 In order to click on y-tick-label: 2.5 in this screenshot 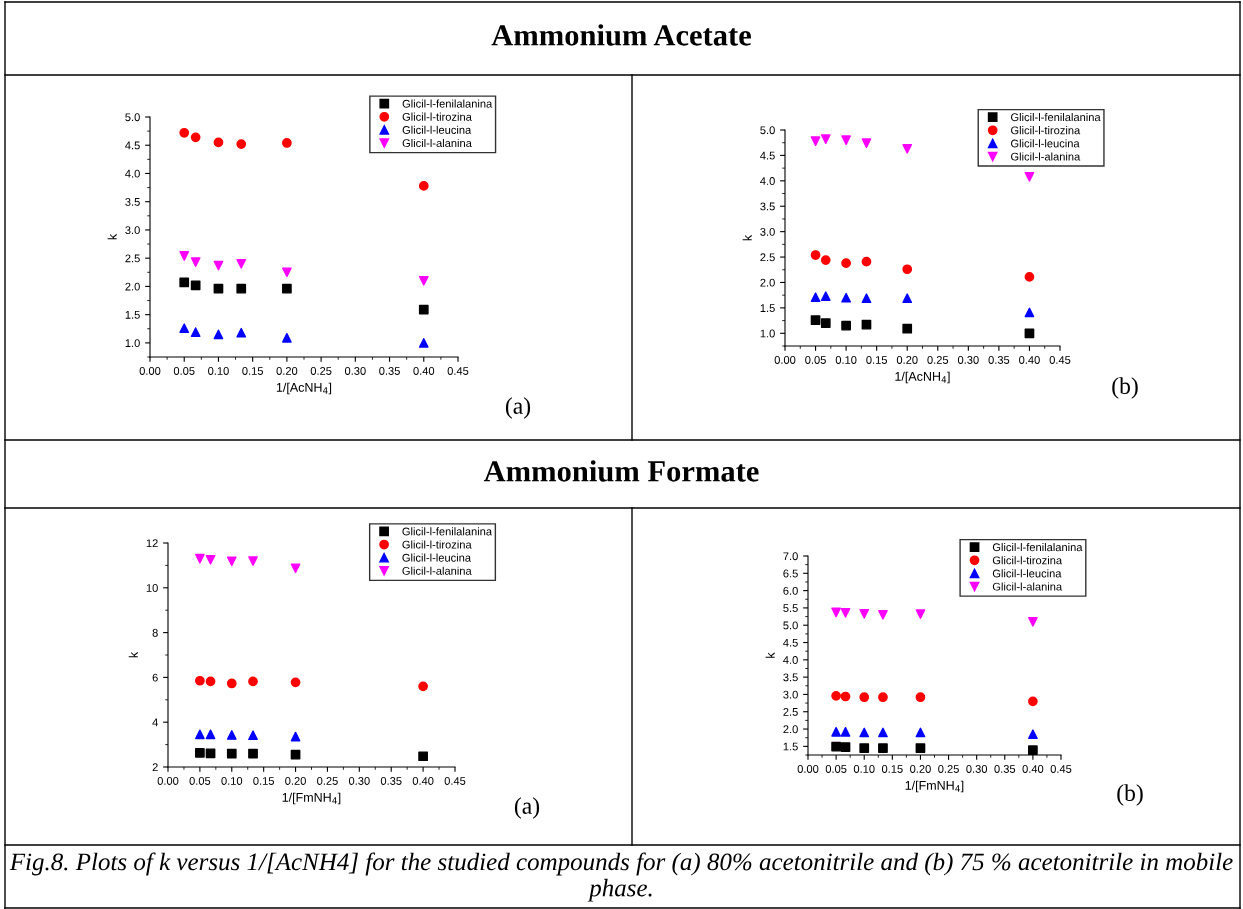, I will do `click(132, 258)`.